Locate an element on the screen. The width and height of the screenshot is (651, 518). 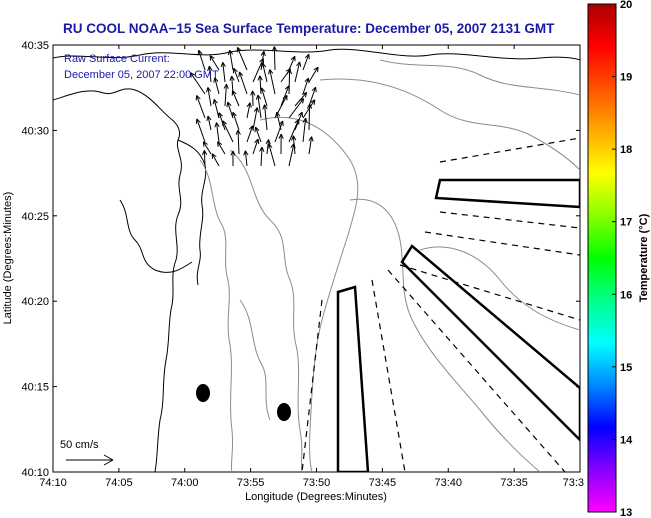
y-axis-label: Latitude (Degrees:Minutes) is located at coordinates (8, 258).